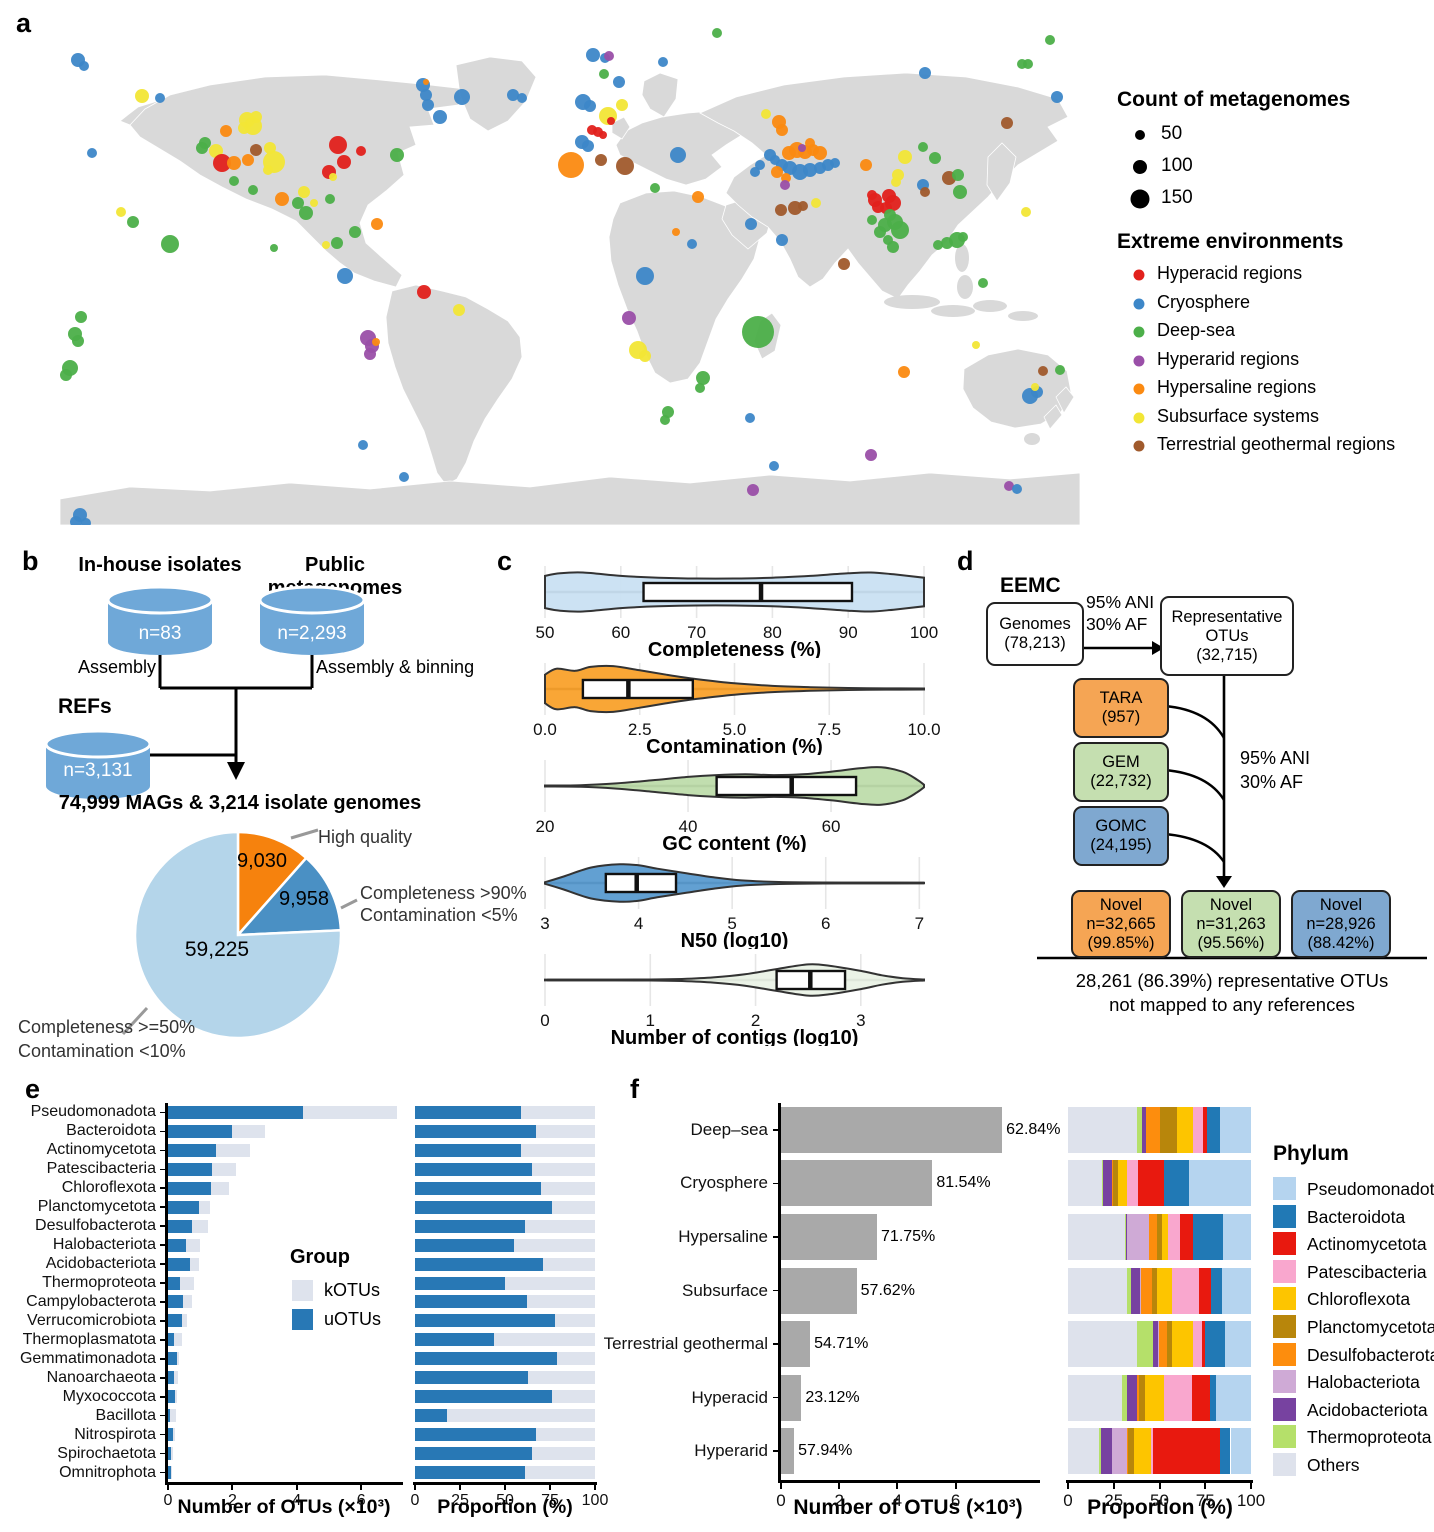  What do you see at coordinates (1185, 1290) in the screenshot?
I see `stack-seg-patescibacteria` at bounding box center [1185, 1290].